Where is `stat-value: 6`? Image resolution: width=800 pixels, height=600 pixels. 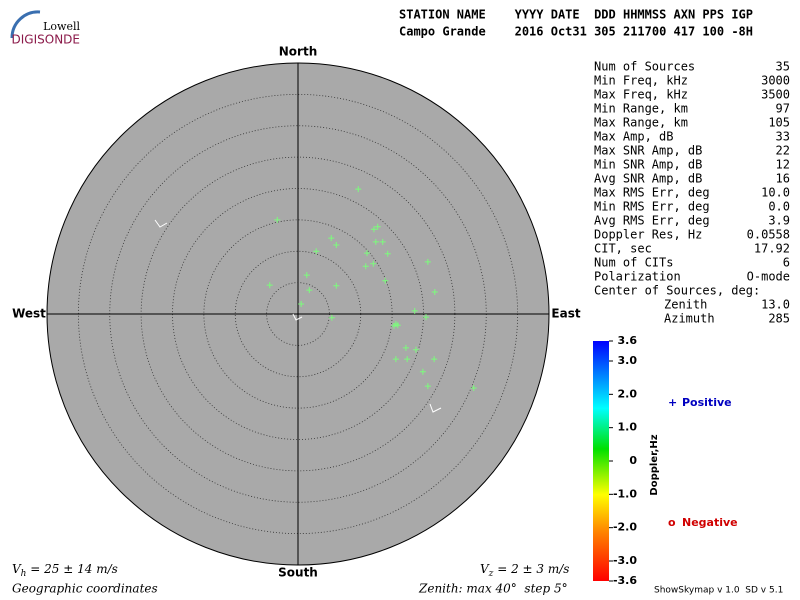 stat-value: 6 is located at coordinates (786, 263).